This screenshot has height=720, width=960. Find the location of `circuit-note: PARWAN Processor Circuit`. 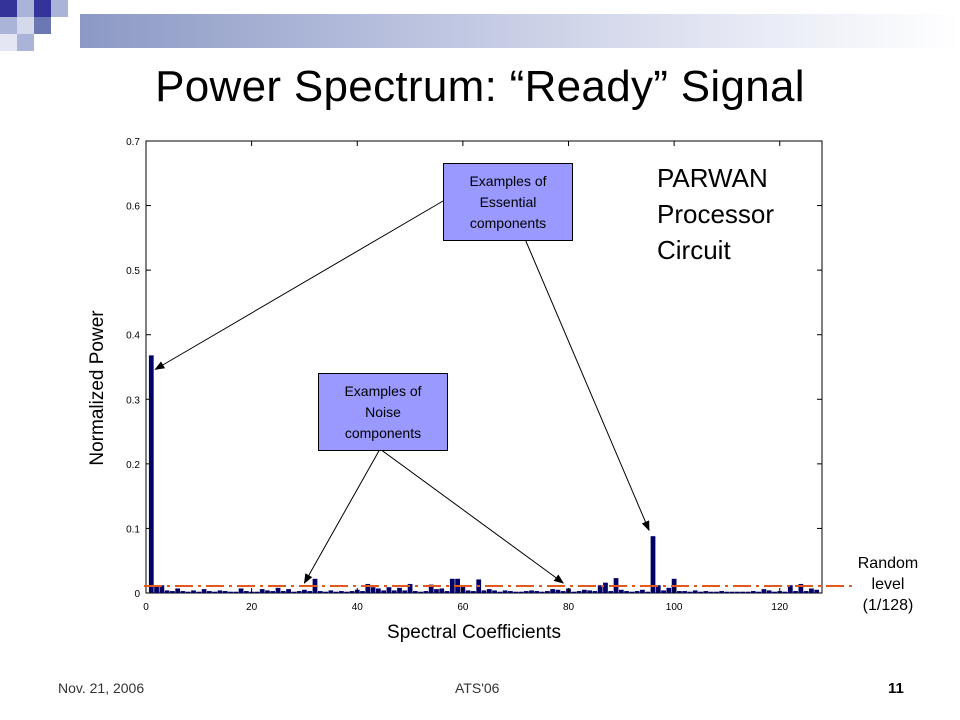

circuit-note: PARWAN Processor Circuit is located at coordinates (715, 214).